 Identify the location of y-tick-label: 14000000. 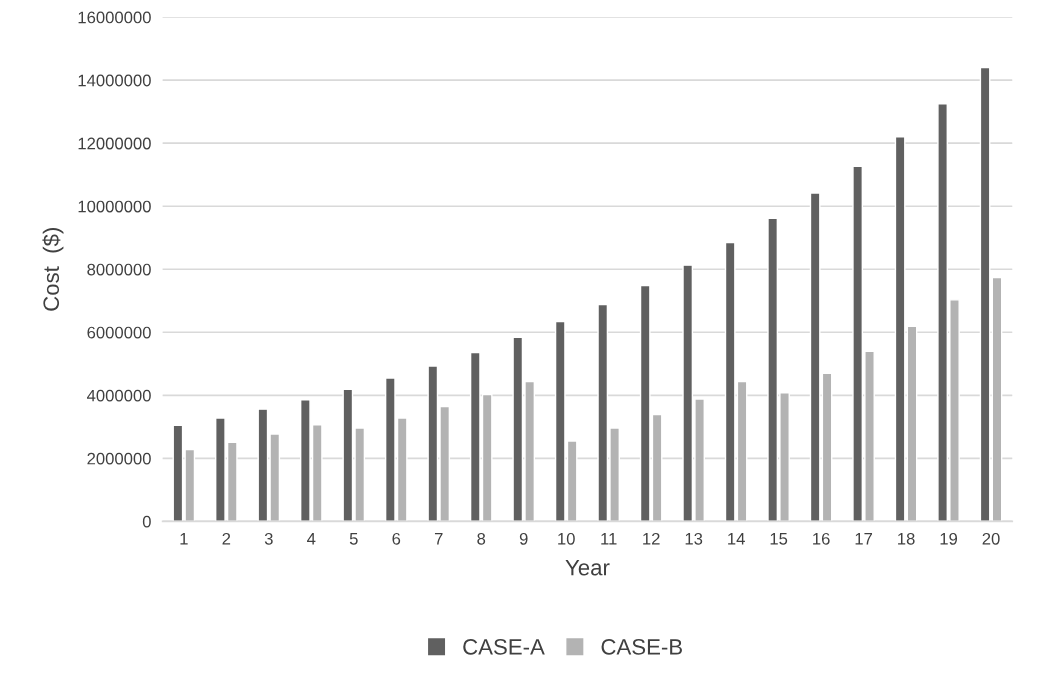
(114, 80).